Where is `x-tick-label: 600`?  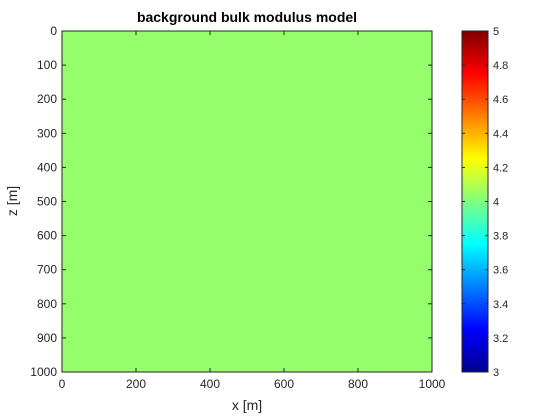
x-tick-label: 600 is located at coordinates (284, 384).